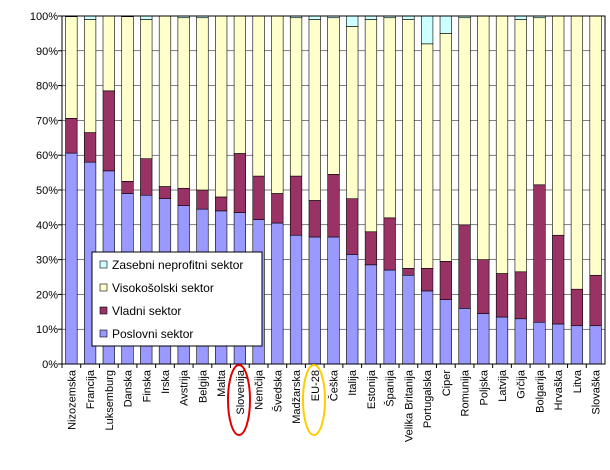 The height and width of the screenshot is (470, 610). I want to click on x-tick-label: Španija, so click(390, 388).